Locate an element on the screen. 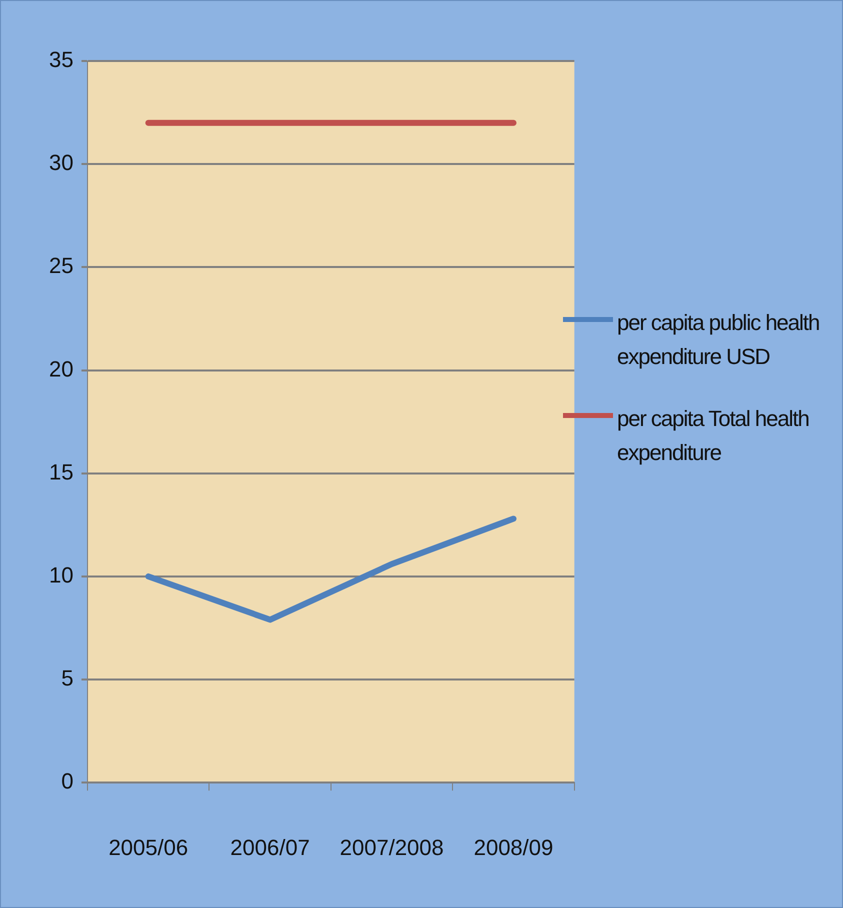  x-tick-label: 2005/06 is located at coordinates (148, 847).